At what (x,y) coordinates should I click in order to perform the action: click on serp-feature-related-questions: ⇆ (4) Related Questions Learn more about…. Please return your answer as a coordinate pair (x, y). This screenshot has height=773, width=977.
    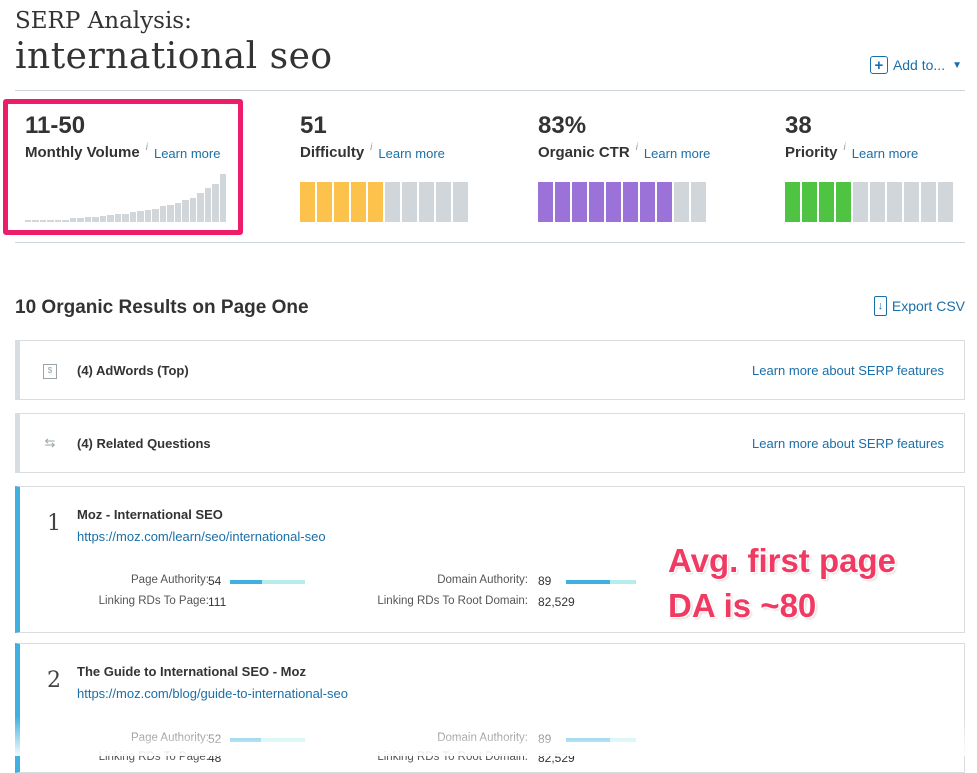
    Looking at the image, I should click on (490, 443).